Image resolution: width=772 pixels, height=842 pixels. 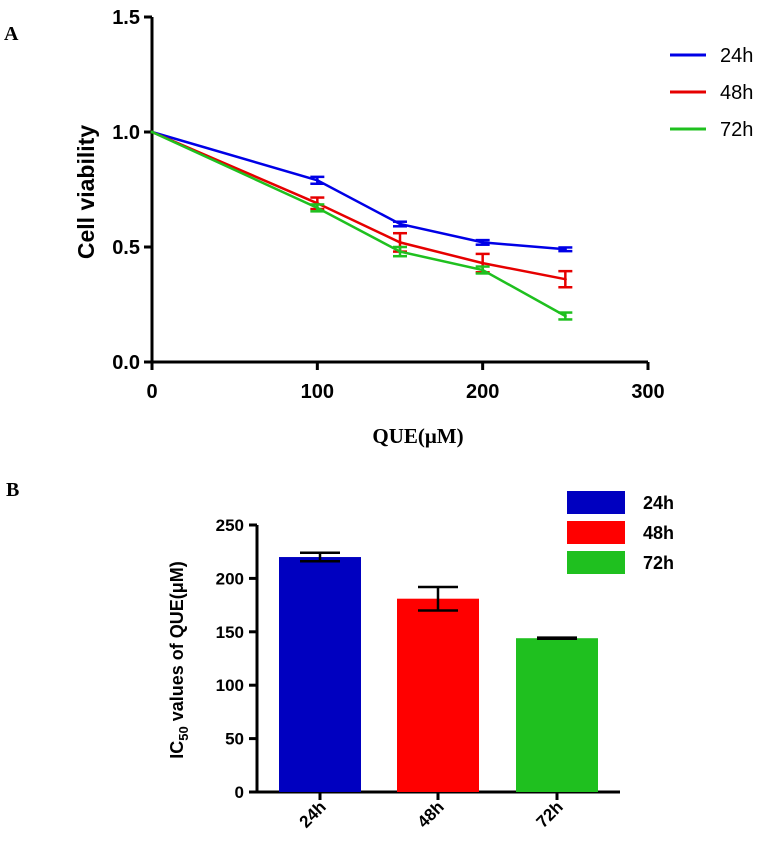 I want to click on y-label-subscript: 50, so click(x=183, y=733).